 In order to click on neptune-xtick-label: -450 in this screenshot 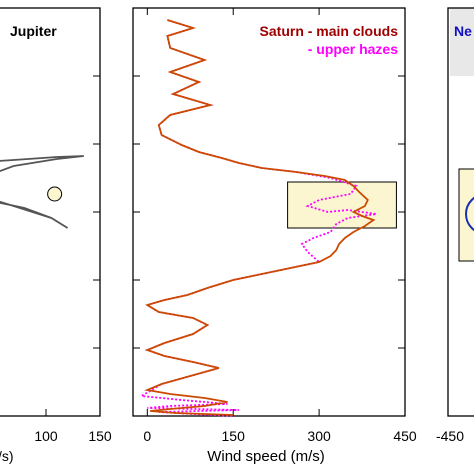, I will do `click(450, 436)`.